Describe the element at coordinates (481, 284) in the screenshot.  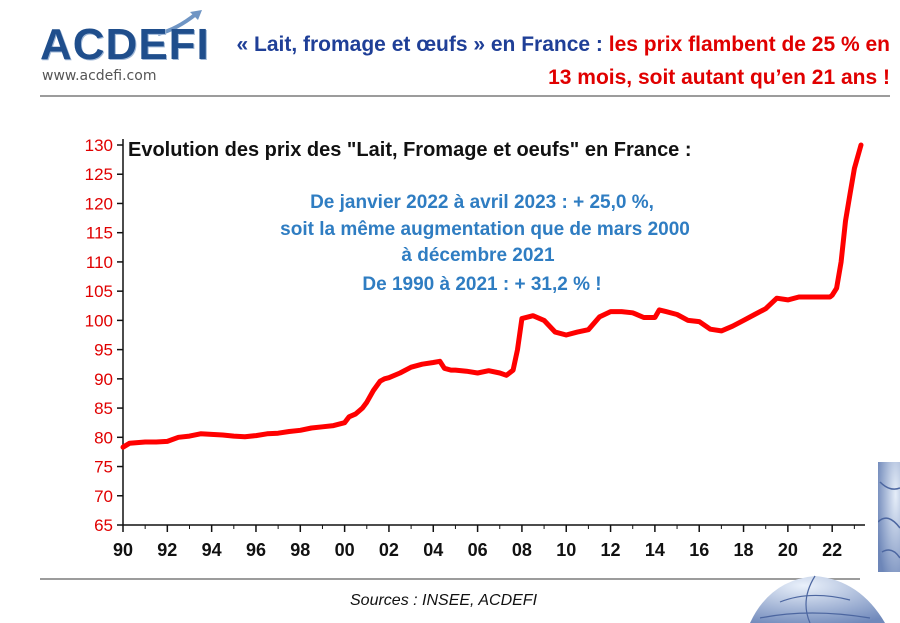
I see `annotation-line-4: De 1990 à 2021 : + 31,2 % !` at that location.